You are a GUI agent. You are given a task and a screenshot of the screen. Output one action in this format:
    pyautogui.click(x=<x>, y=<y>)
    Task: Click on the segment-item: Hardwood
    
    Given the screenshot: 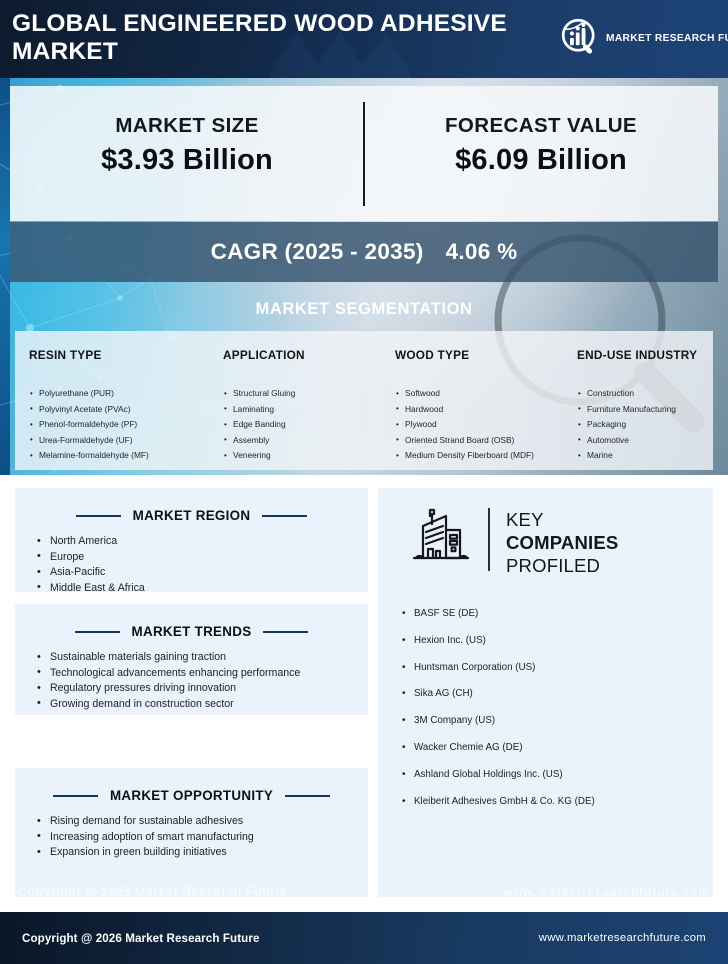 What is the action you would take?
    pyautogui.click(x=476, y=409)
    